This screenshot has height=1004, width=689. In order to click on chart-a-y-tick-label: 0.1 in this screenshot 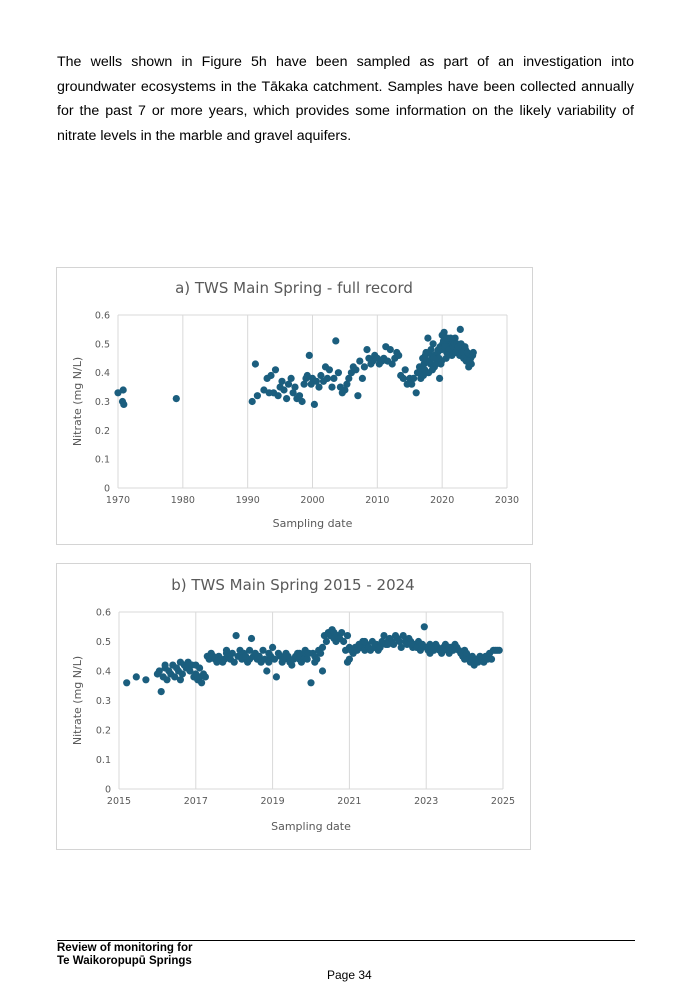, I will do `click(102, 460)`.